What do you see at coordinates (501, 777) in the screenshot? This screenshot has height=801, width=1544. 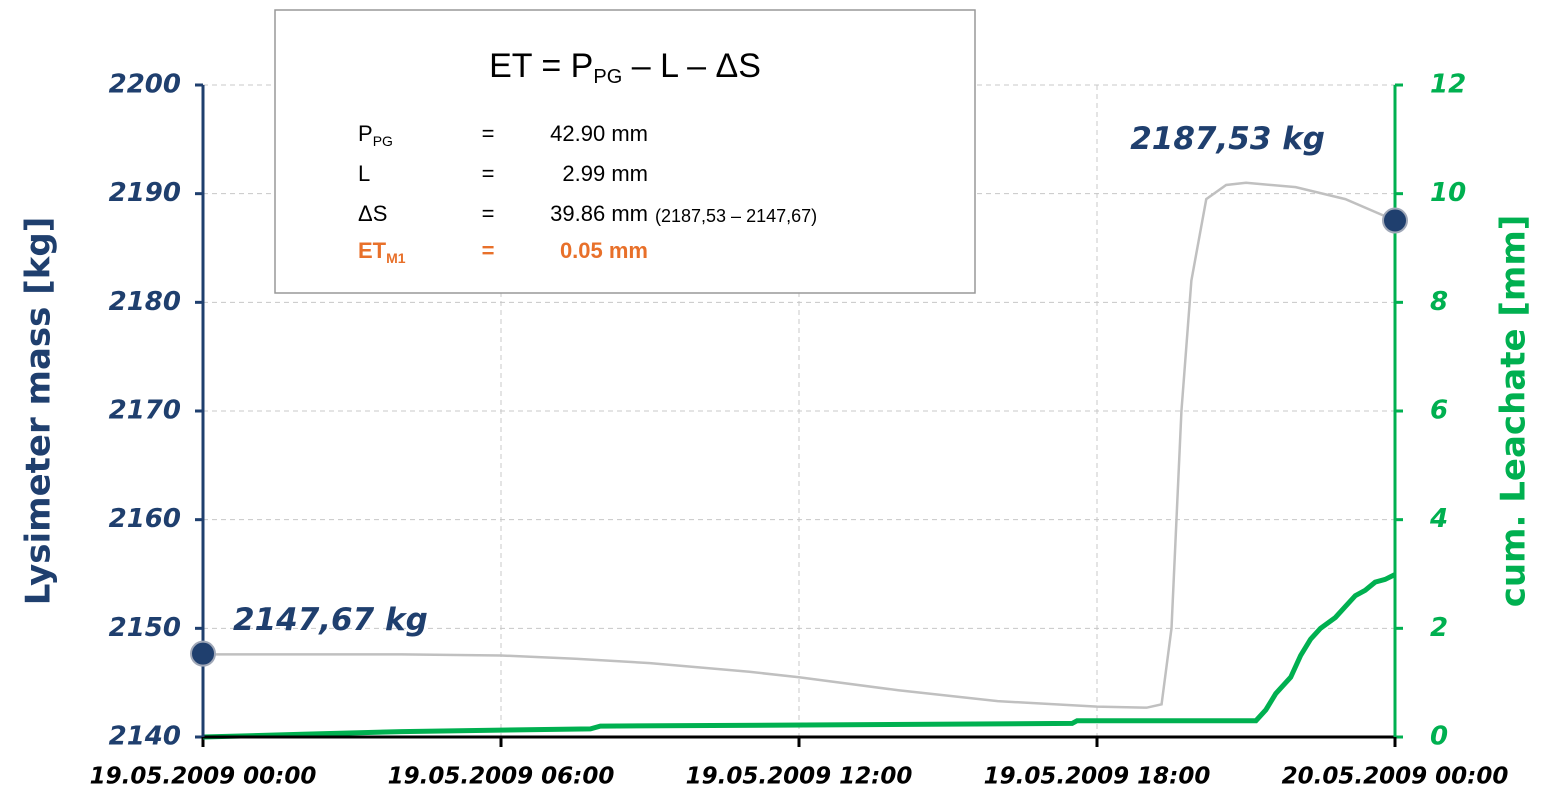 I see `x-tick-label: 19.05.2009 06:00` at bounding box center [501, 777].